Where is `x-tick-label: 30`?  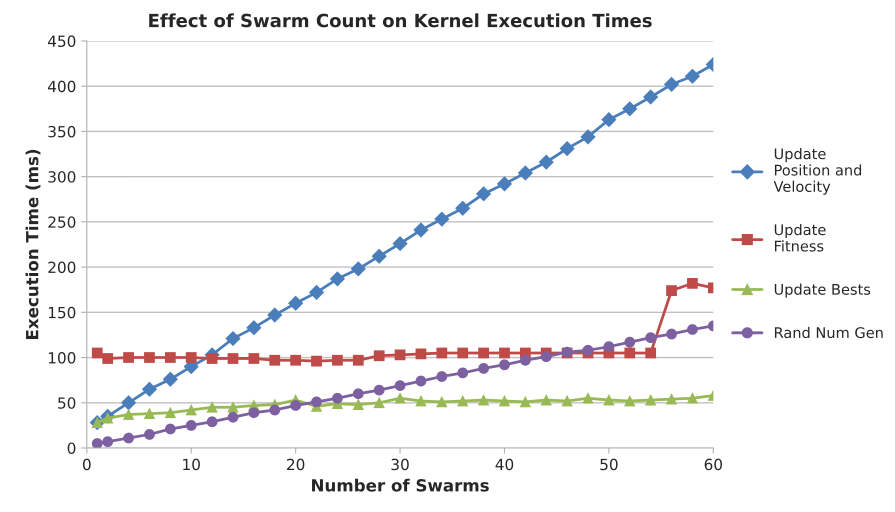
x-tick-label: 30 is located at coordinates (400, 464).